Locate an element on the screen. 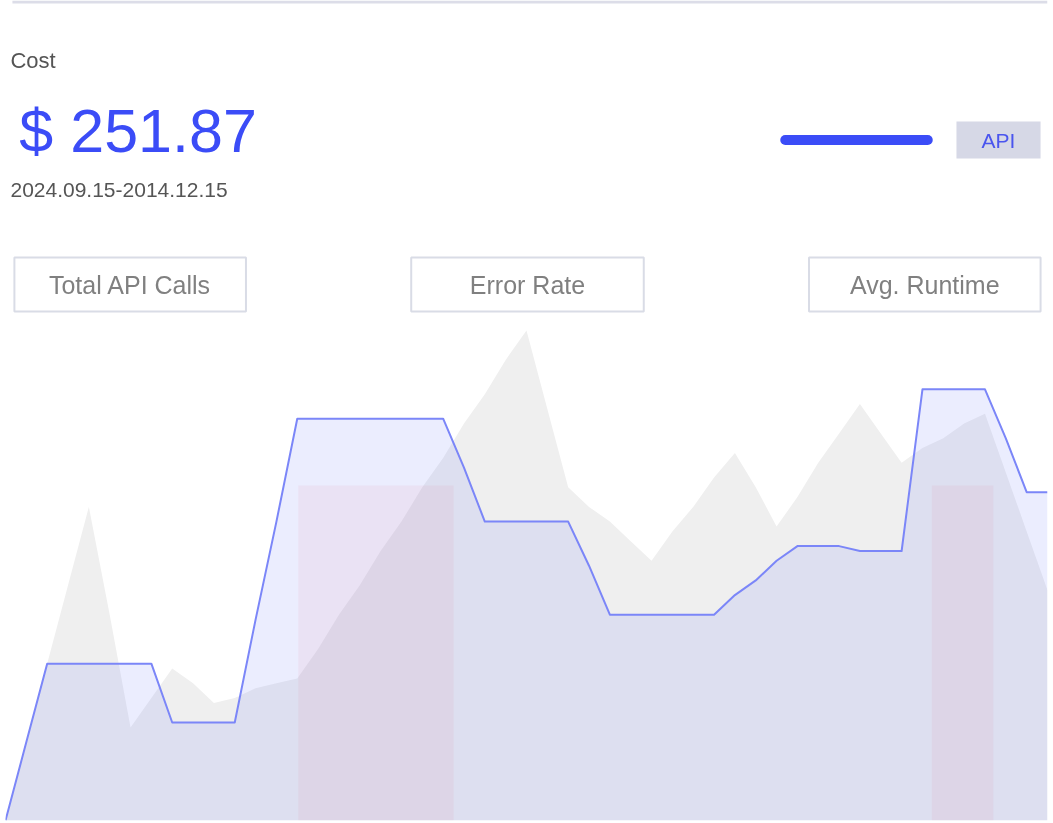 The image size is (1053, 823). text: Error Rate is located at coordinates (527, 284).